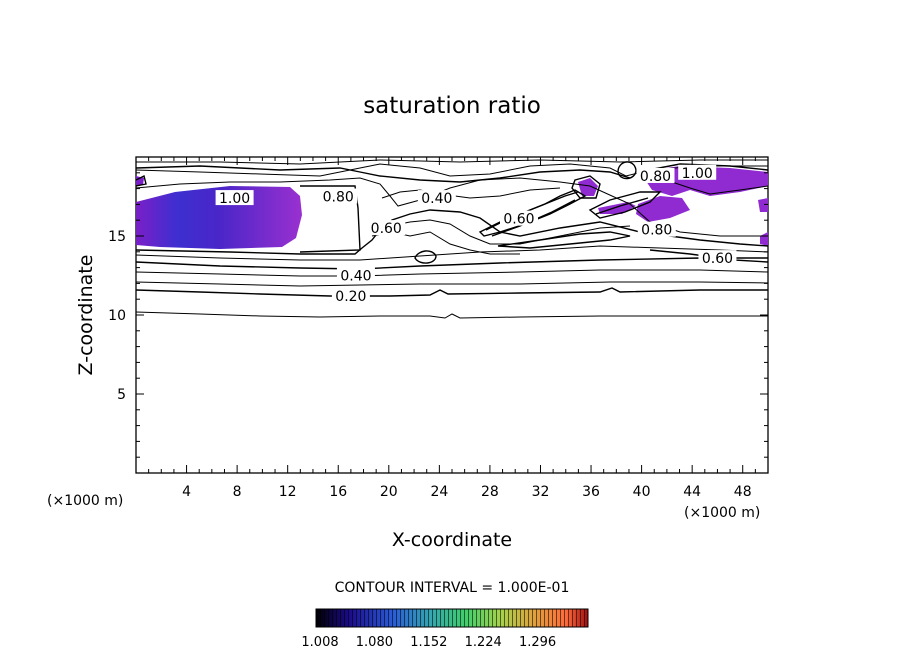  Describe the element at coordinates (237, 492) in the screenshot. I see `x-tick-label: 8` at that location.